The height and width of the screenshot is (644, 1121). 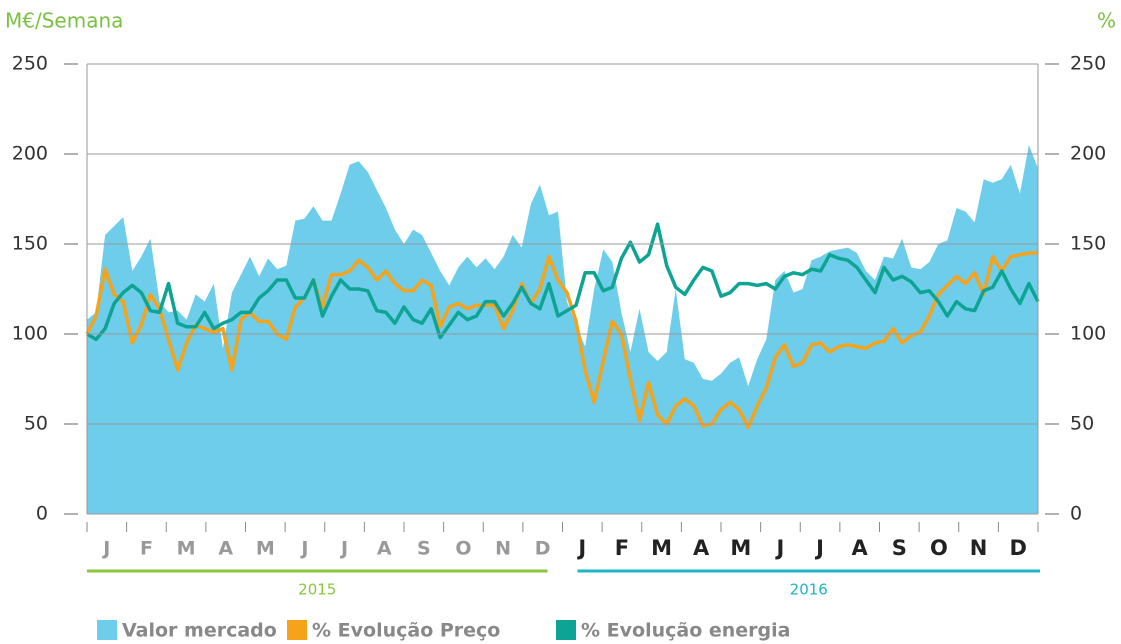 What do you see at coordinates (1088, 64) in the screenshot?
I see `y2-tick-label: 250` at bounding box center [1088, 64].